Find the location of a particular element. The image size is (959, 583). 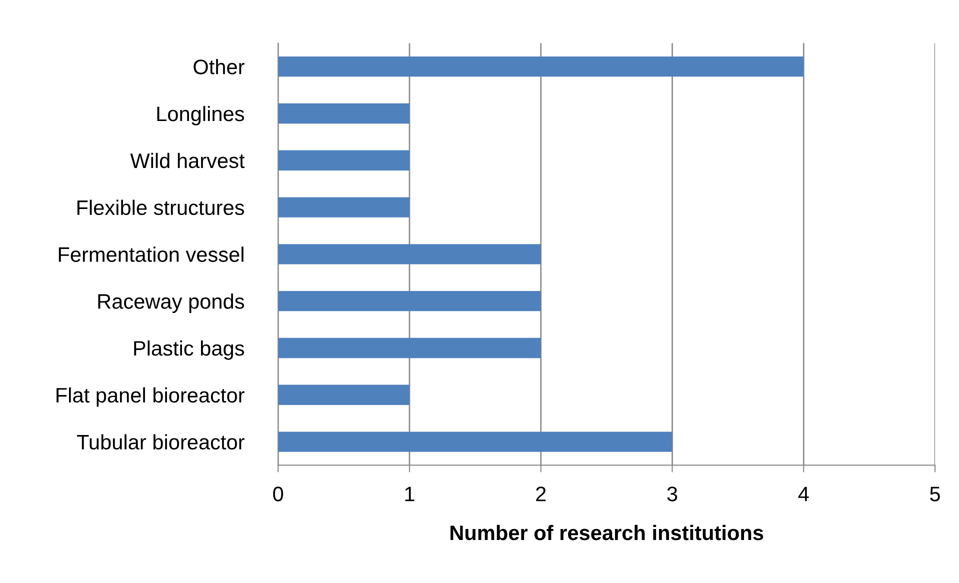

x-tick-label: 5 is located at coordinates (935, 494).